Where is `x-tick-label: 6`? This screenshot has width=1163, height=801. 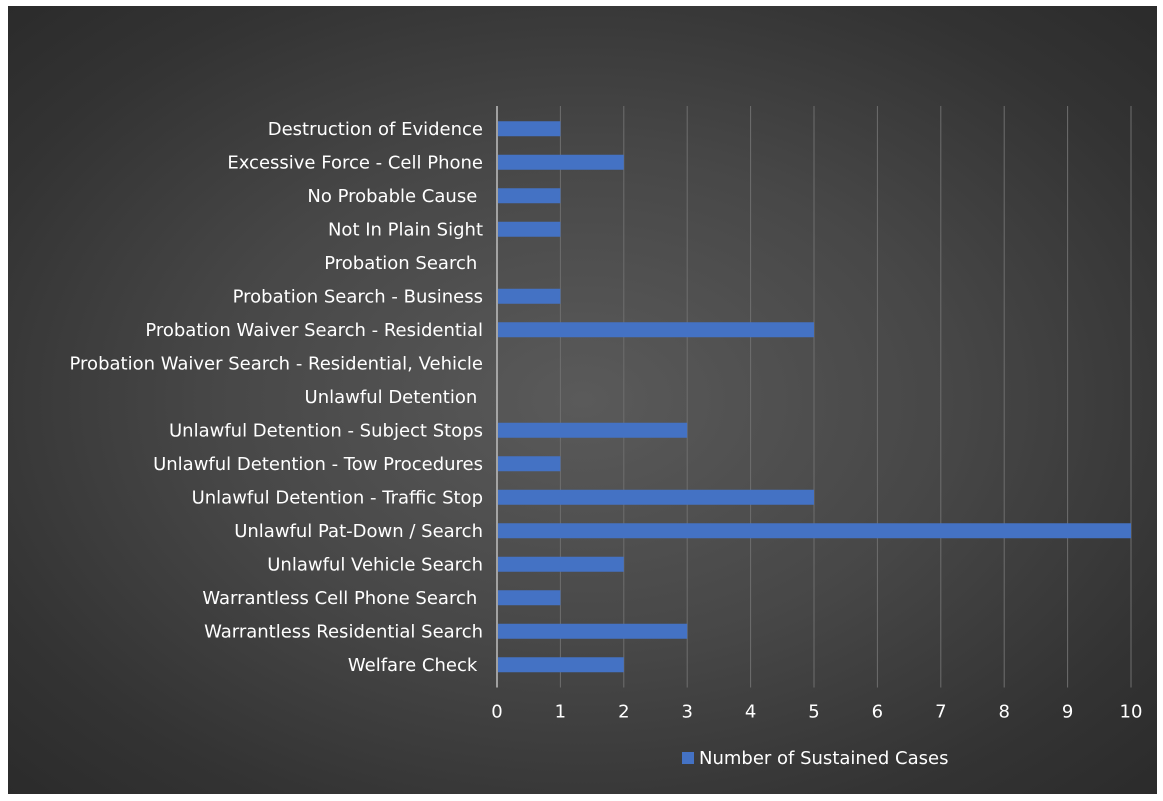 x-tick-label: 6 is located at coordinates (877, 712).